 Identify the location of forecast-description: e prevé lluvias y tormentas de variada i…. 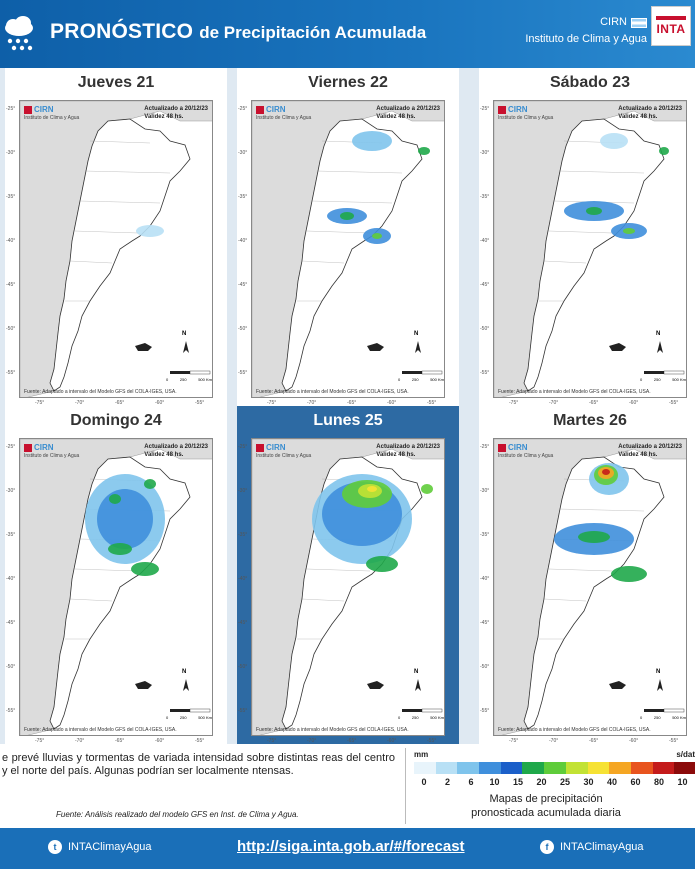
(198, 764).